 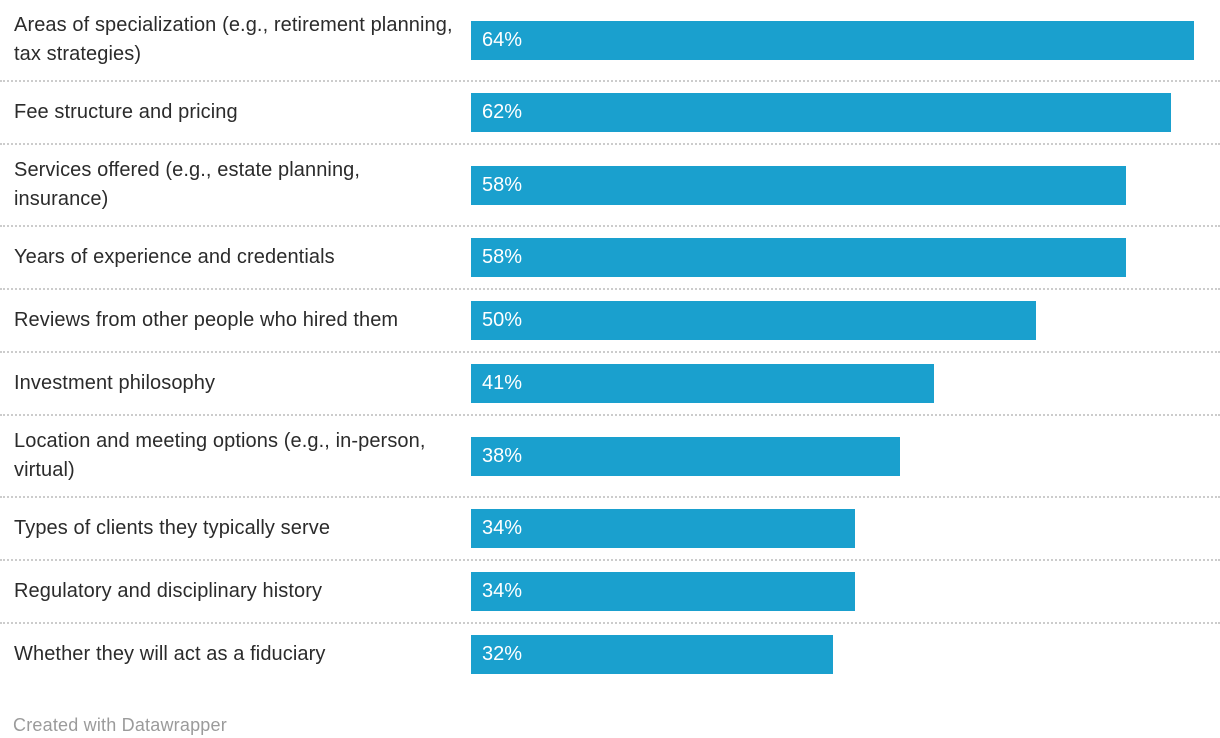 I want to click on category-label: Years of experience and credentials, so click(x=174, y=257).